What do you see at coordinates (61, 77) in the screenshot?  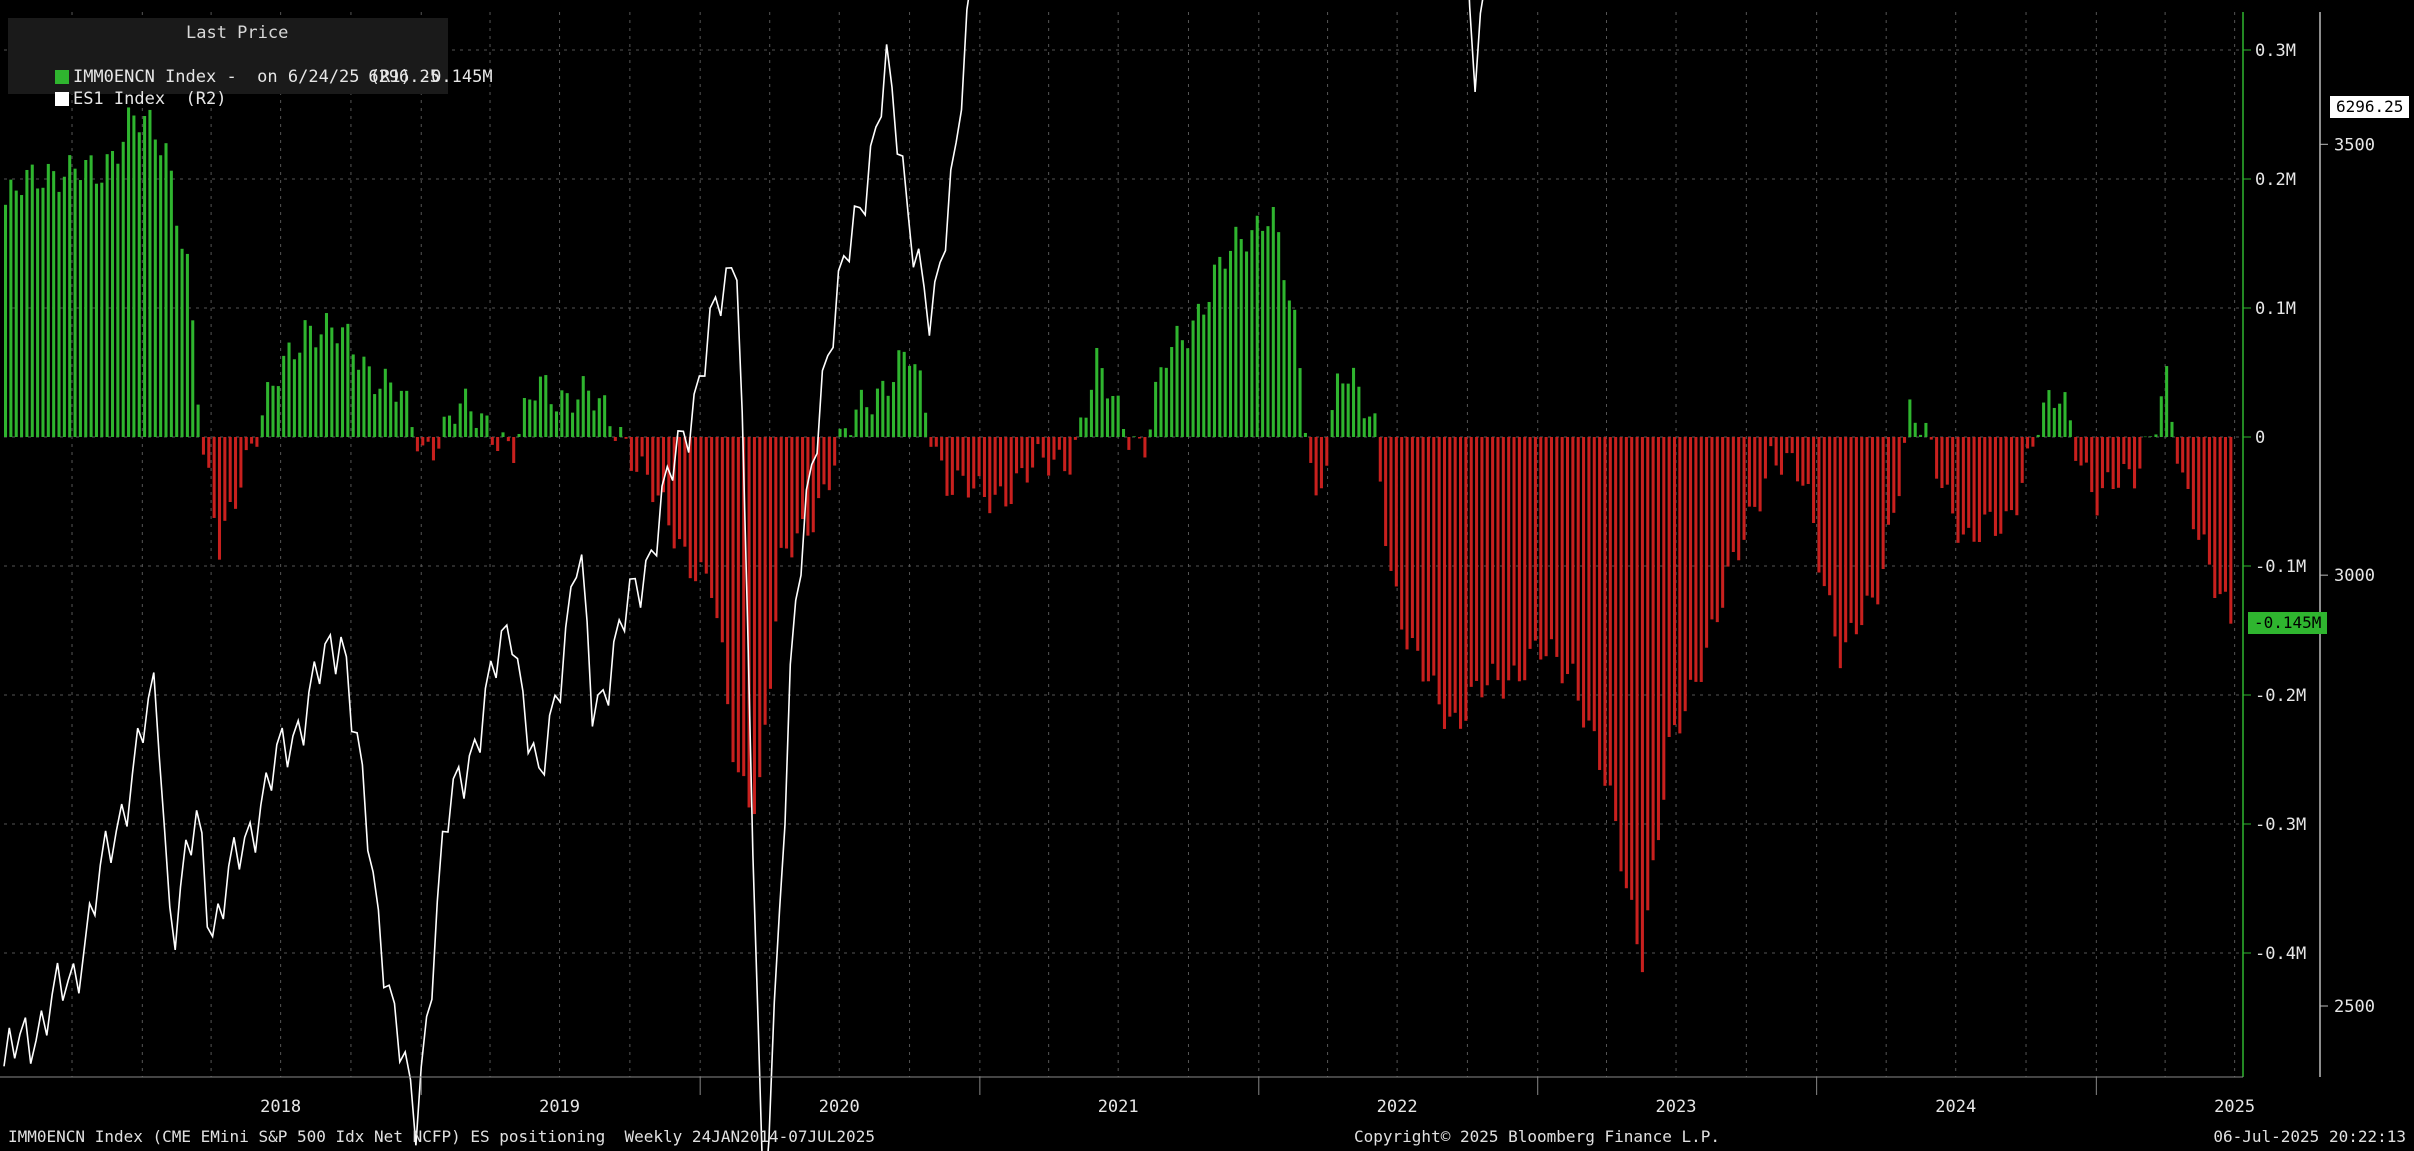 I see `legend-swatch-imm` at bounding box center [61, 77].